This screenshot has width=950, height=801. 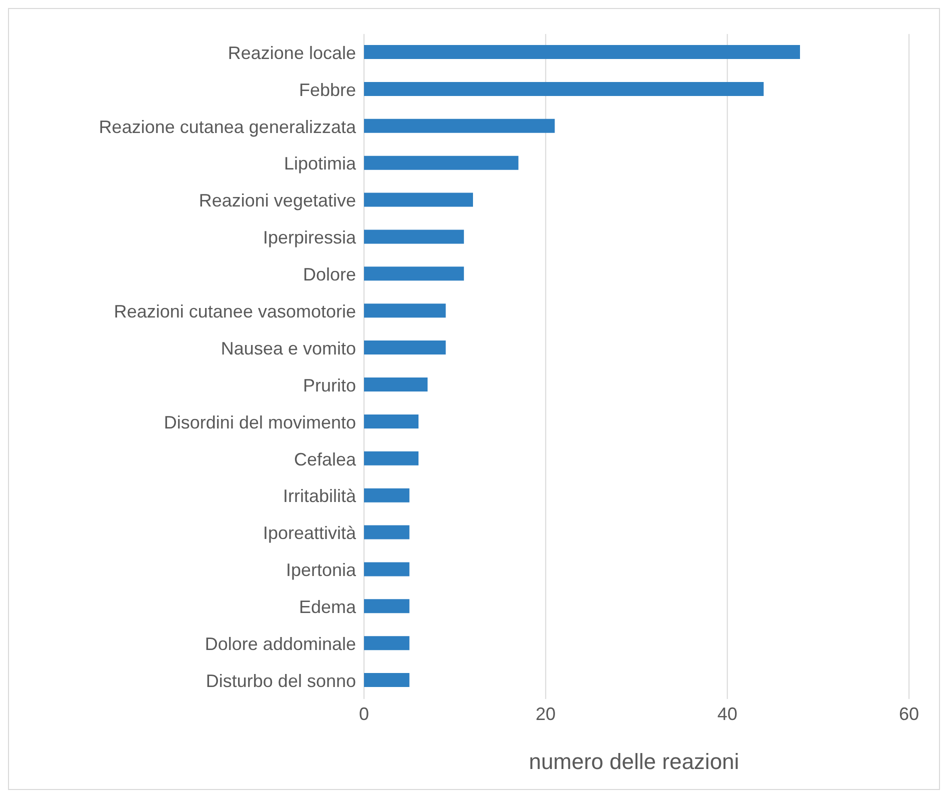 What do you see at coordinates (327, 607) in the screenshot?
I see `y-tick-label: Edema` at bounding box center [327, 607].